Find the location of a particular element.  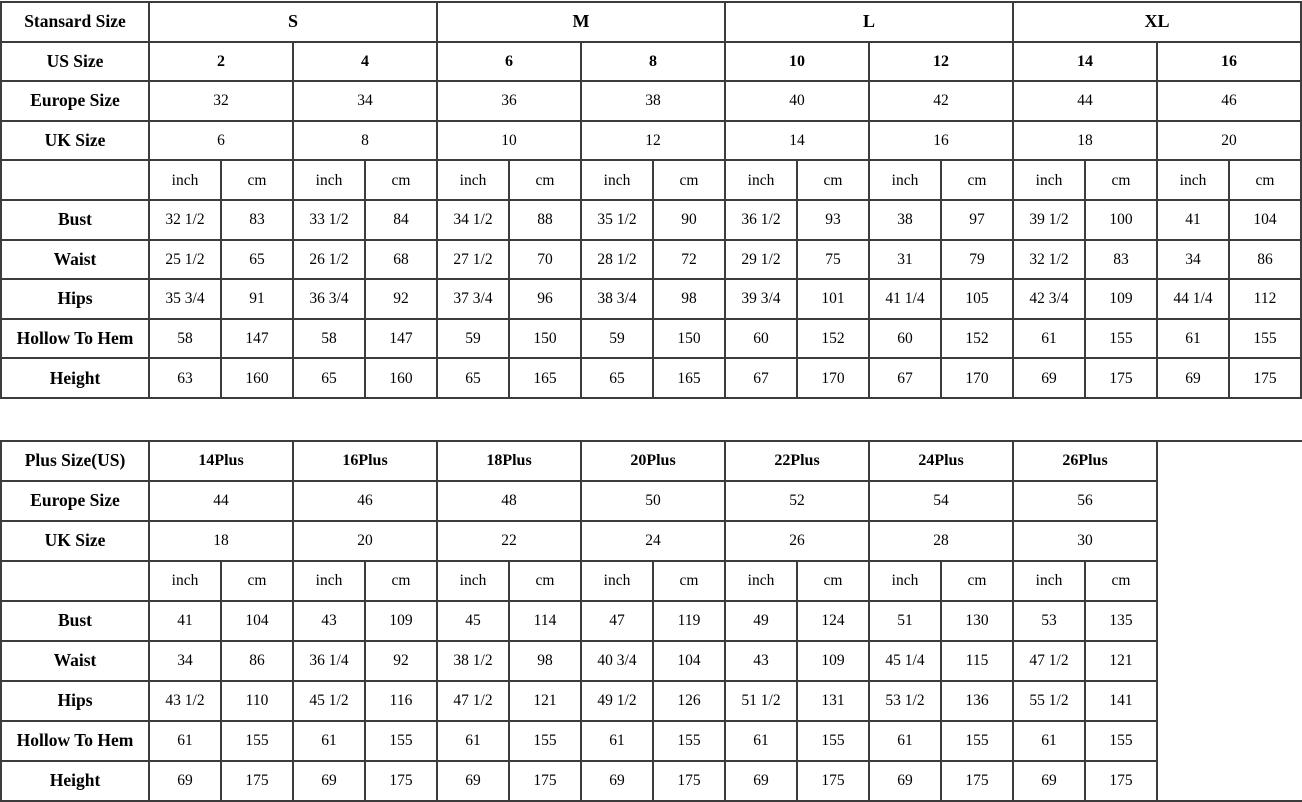

measurement-value: 160 is located at coordinates (257, 378).